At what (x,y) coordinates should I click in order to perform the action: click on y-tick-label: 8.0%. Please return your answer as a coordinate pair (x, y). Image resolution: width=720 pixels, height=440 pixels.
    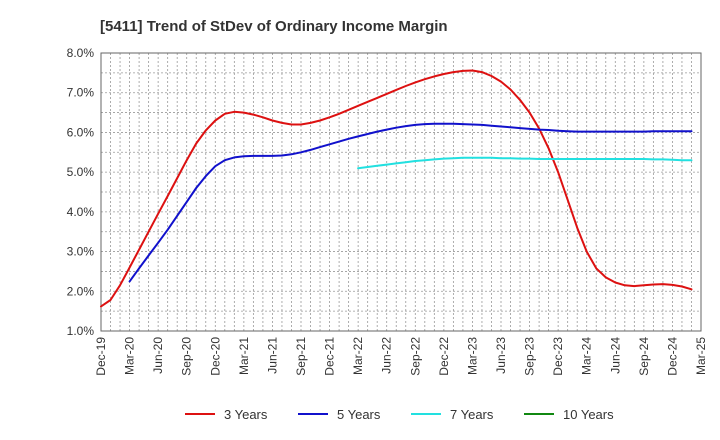
    Looking at the image, I should click on (81, 53).